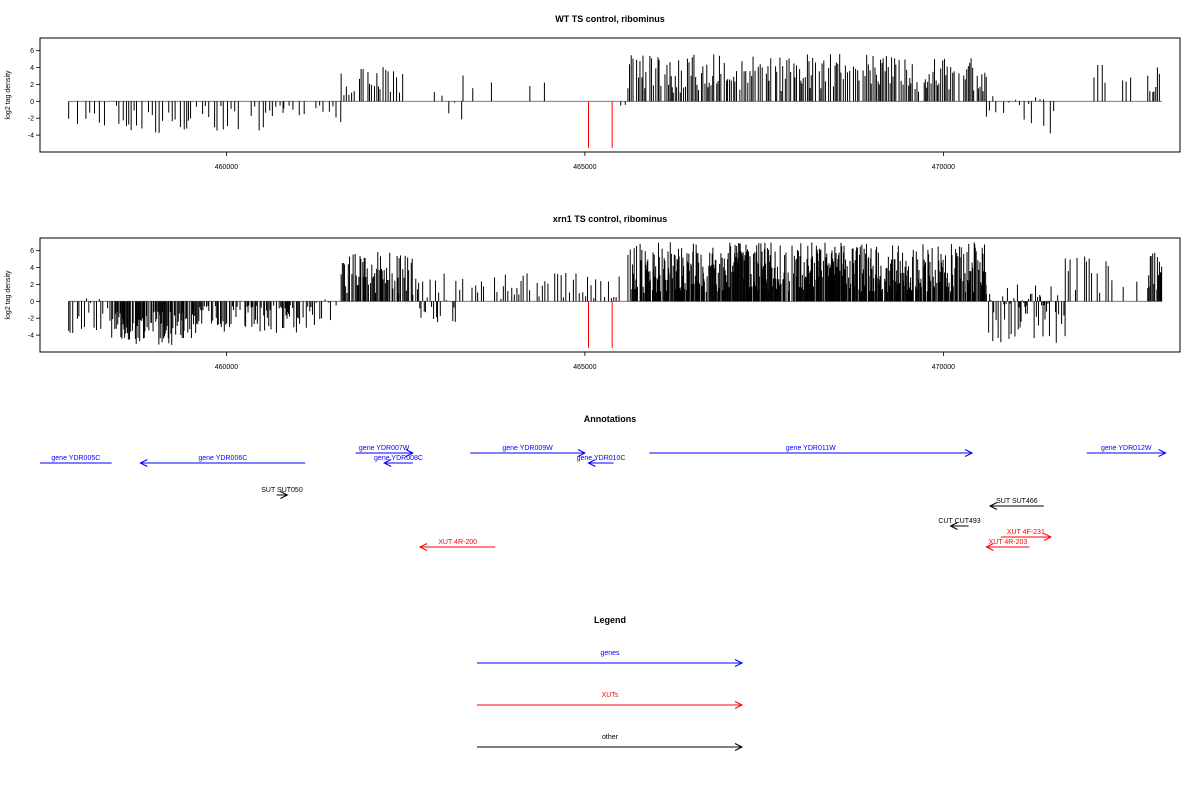  I want to click on feature-label: gene YDR012W, so click(1126, 448).